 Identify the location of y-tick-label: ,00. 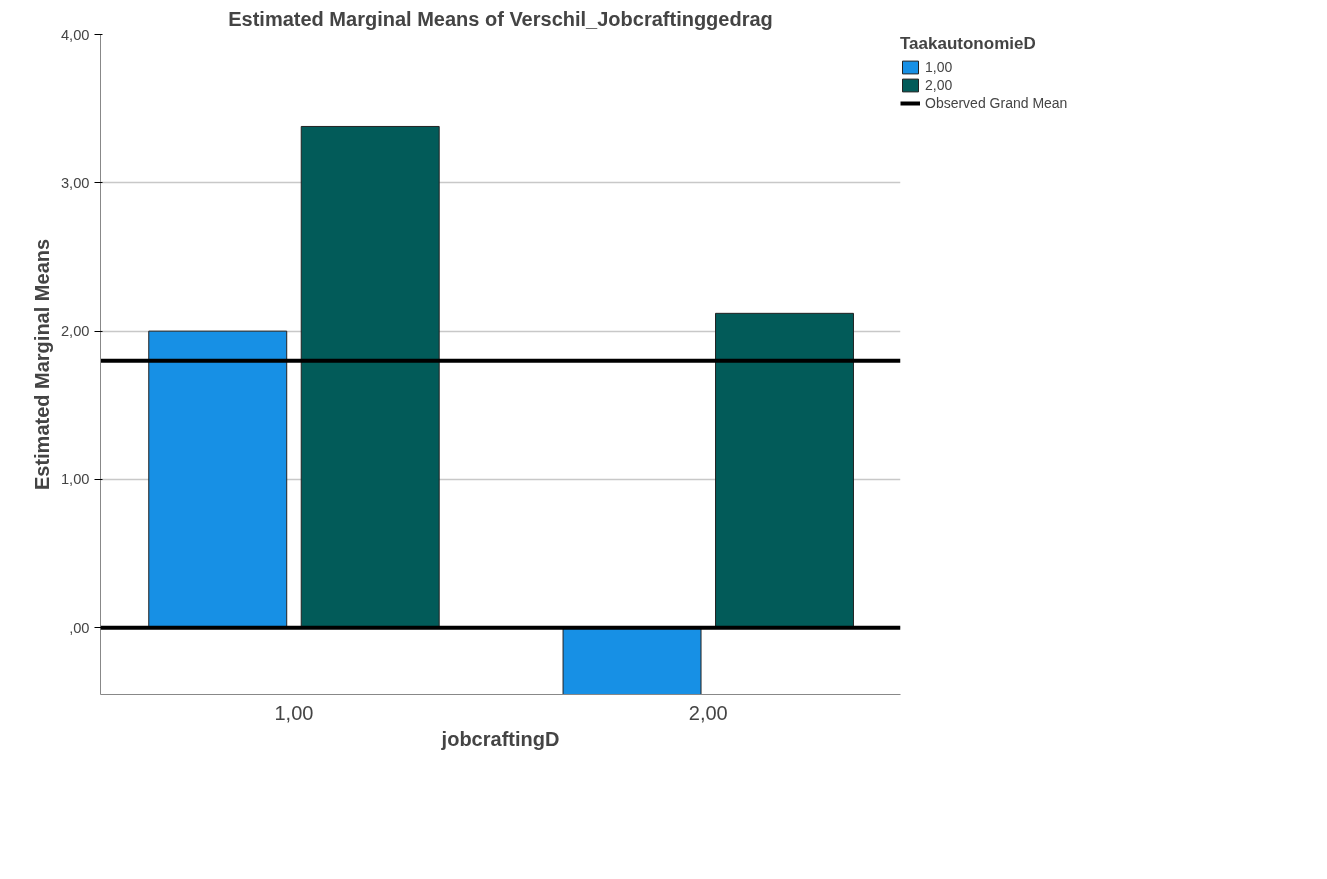
(79, 627).